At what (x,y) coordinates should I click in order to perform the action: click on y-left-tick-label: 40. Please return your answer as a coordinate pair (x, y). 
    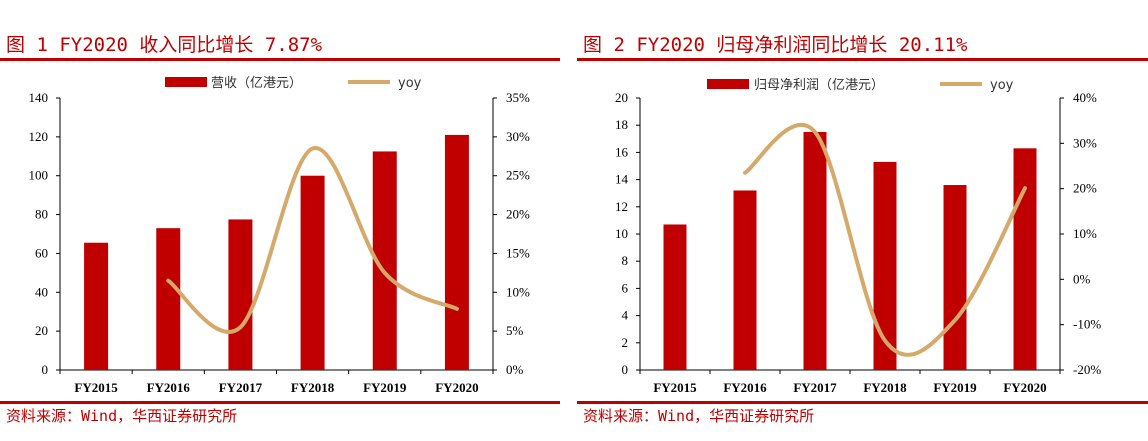
    Looking at the image, I should click on (41, 291).